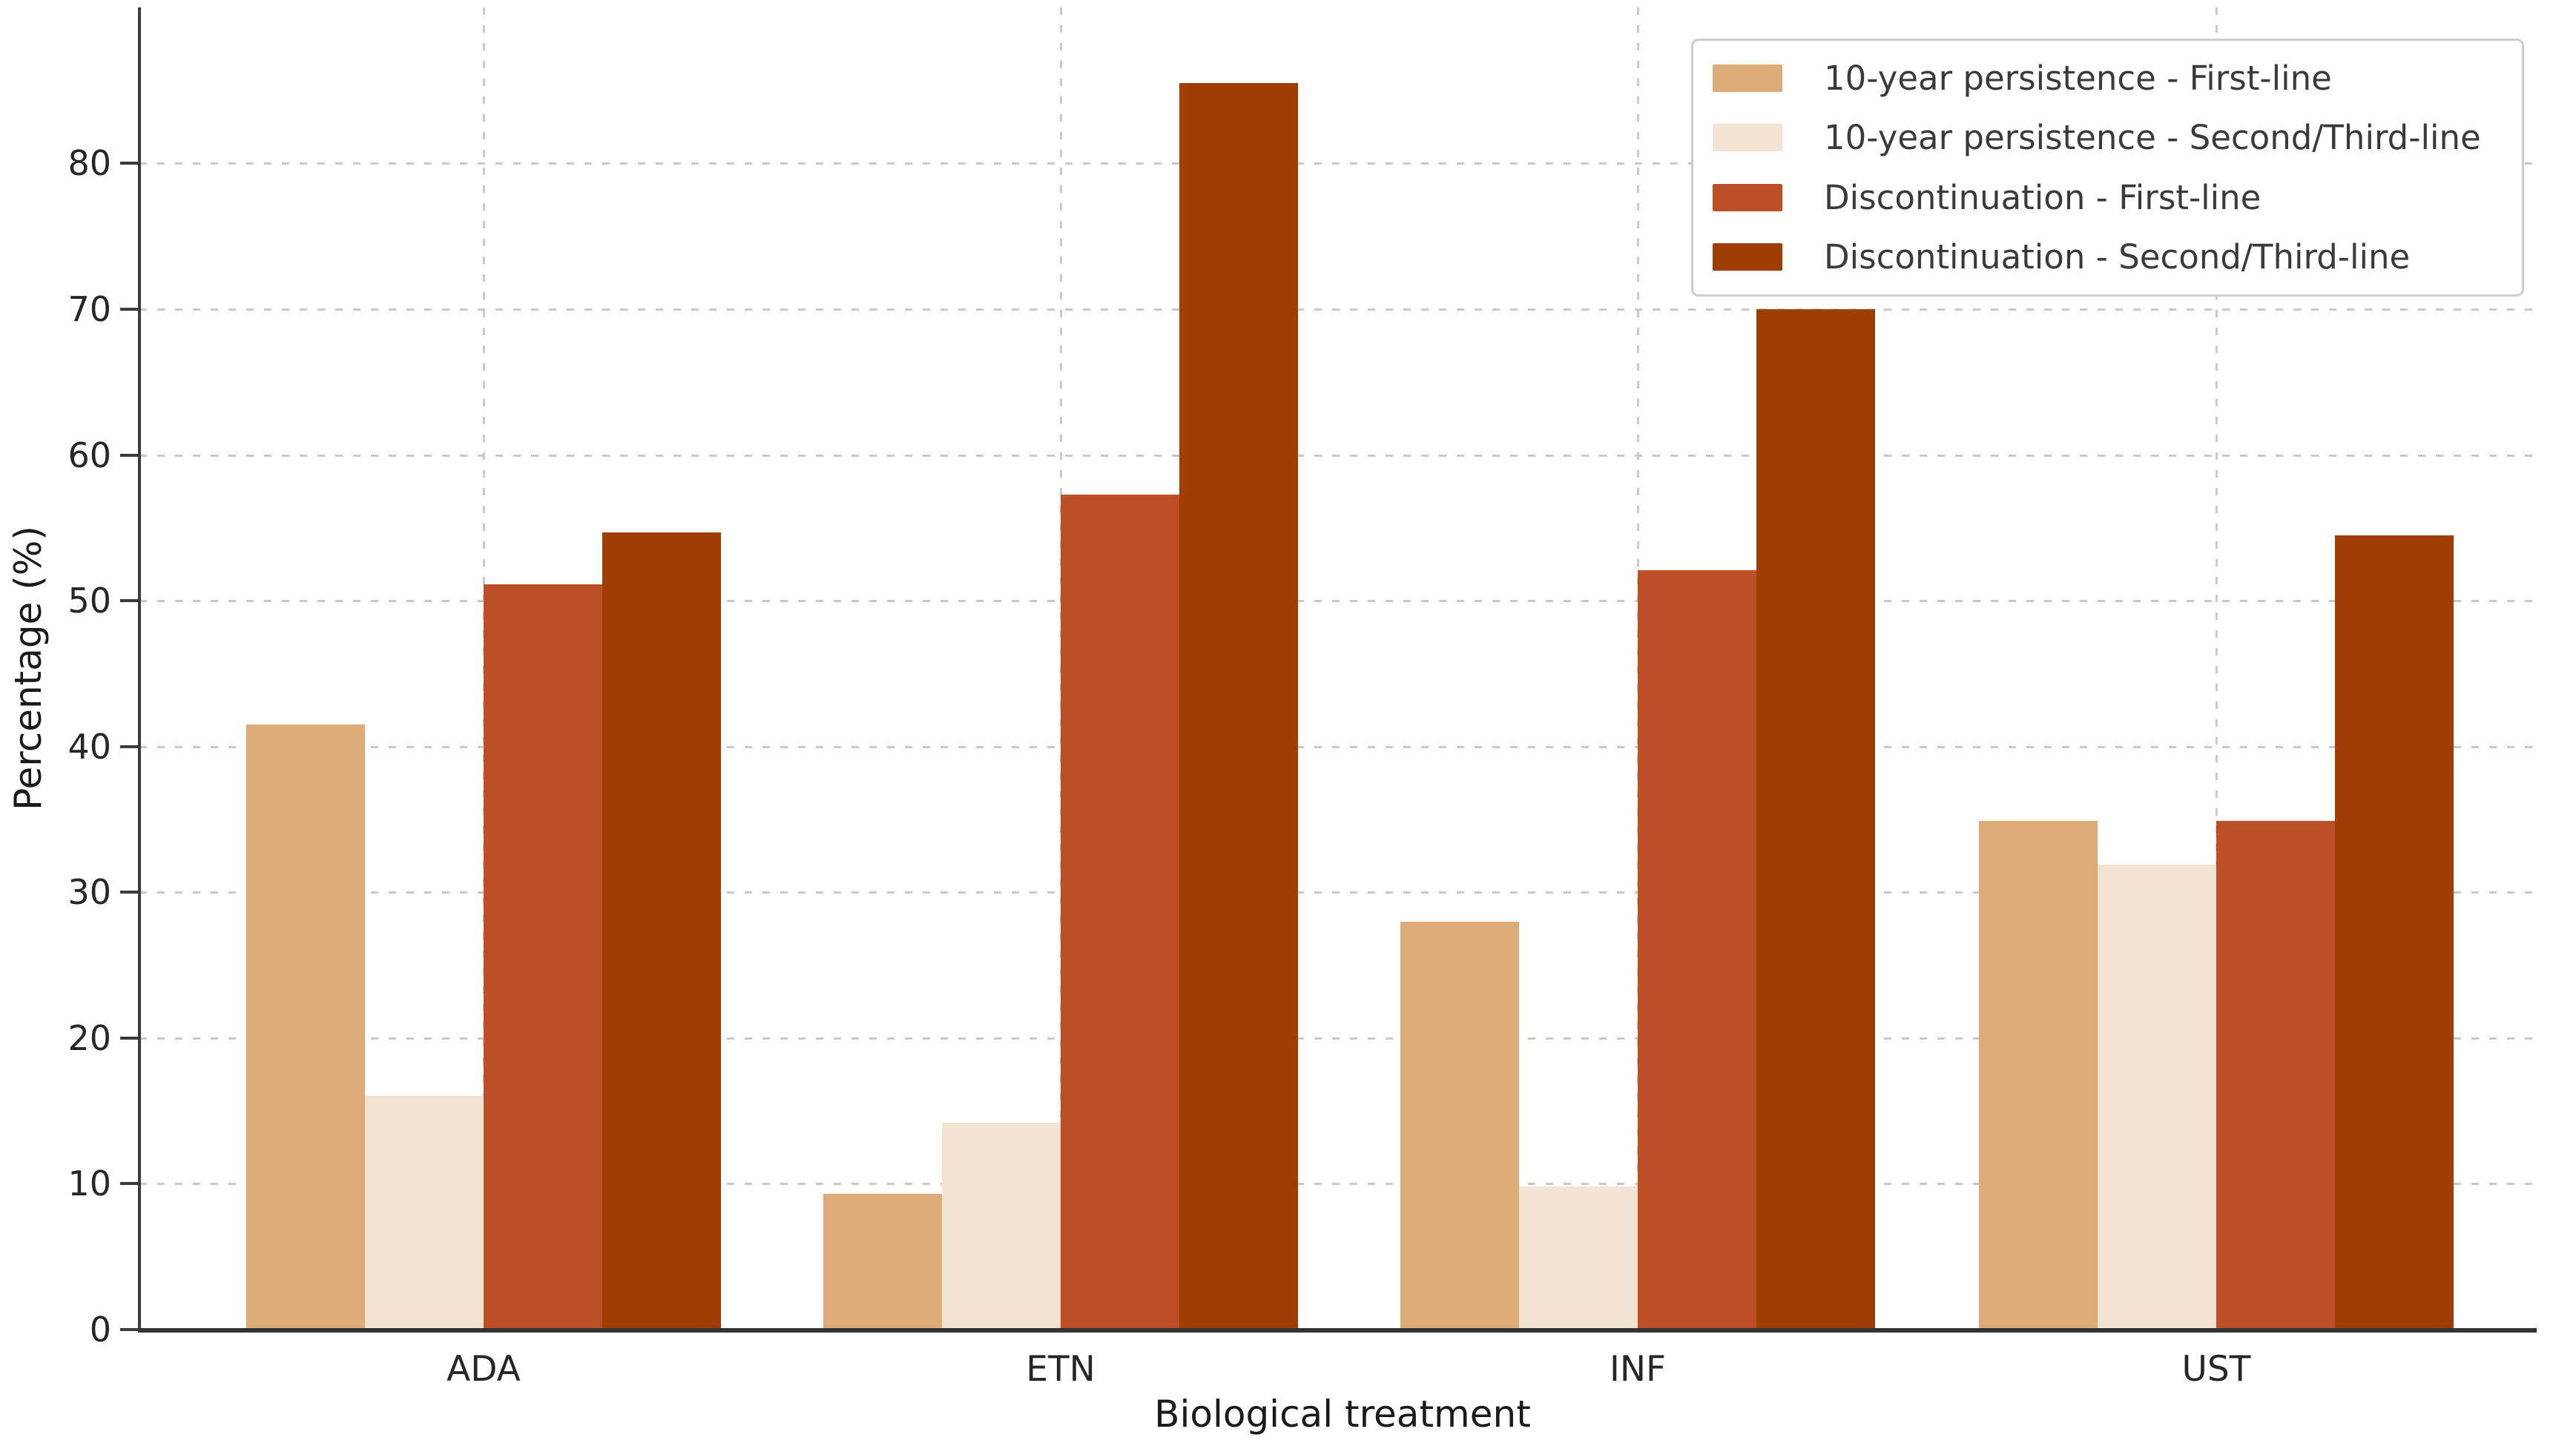 This screenshot has width=2576, height=1446. I want to click on x-tick-label-ada: ADA, so click(484, 1370).